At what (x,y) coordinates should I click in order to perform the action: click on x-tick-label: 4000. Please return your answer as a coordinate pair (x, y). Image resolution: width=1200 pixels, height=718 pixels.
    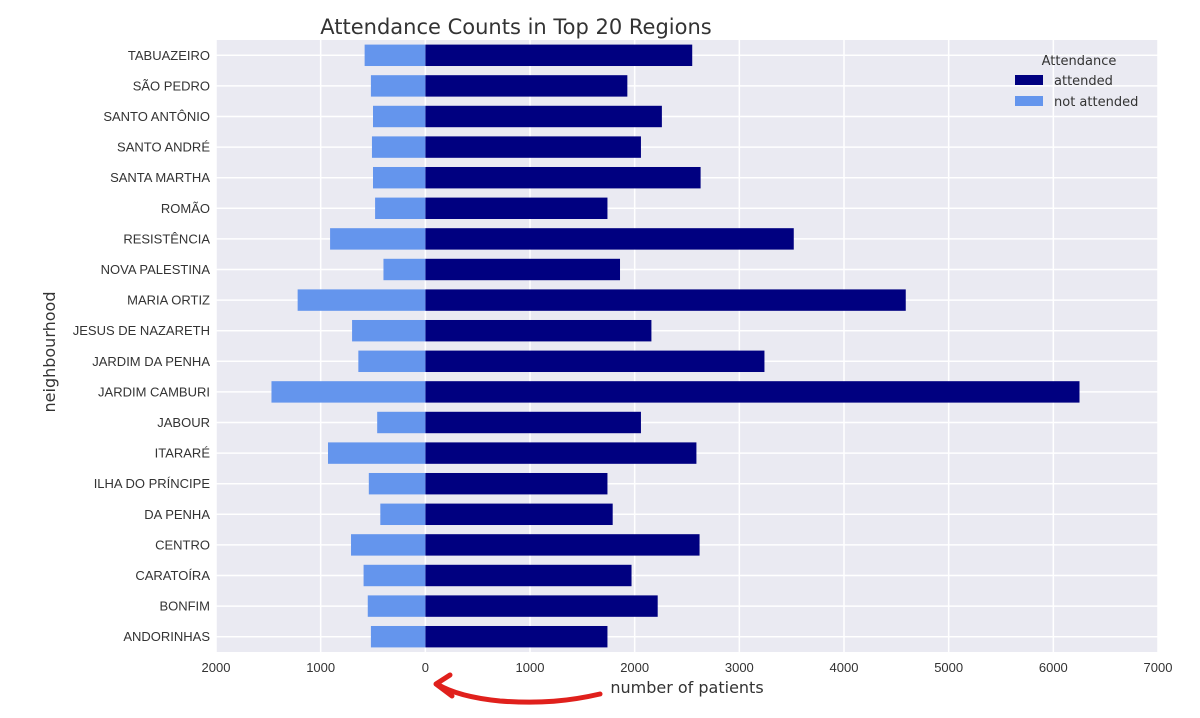
    Looking at the image, I should click on (844, 667).